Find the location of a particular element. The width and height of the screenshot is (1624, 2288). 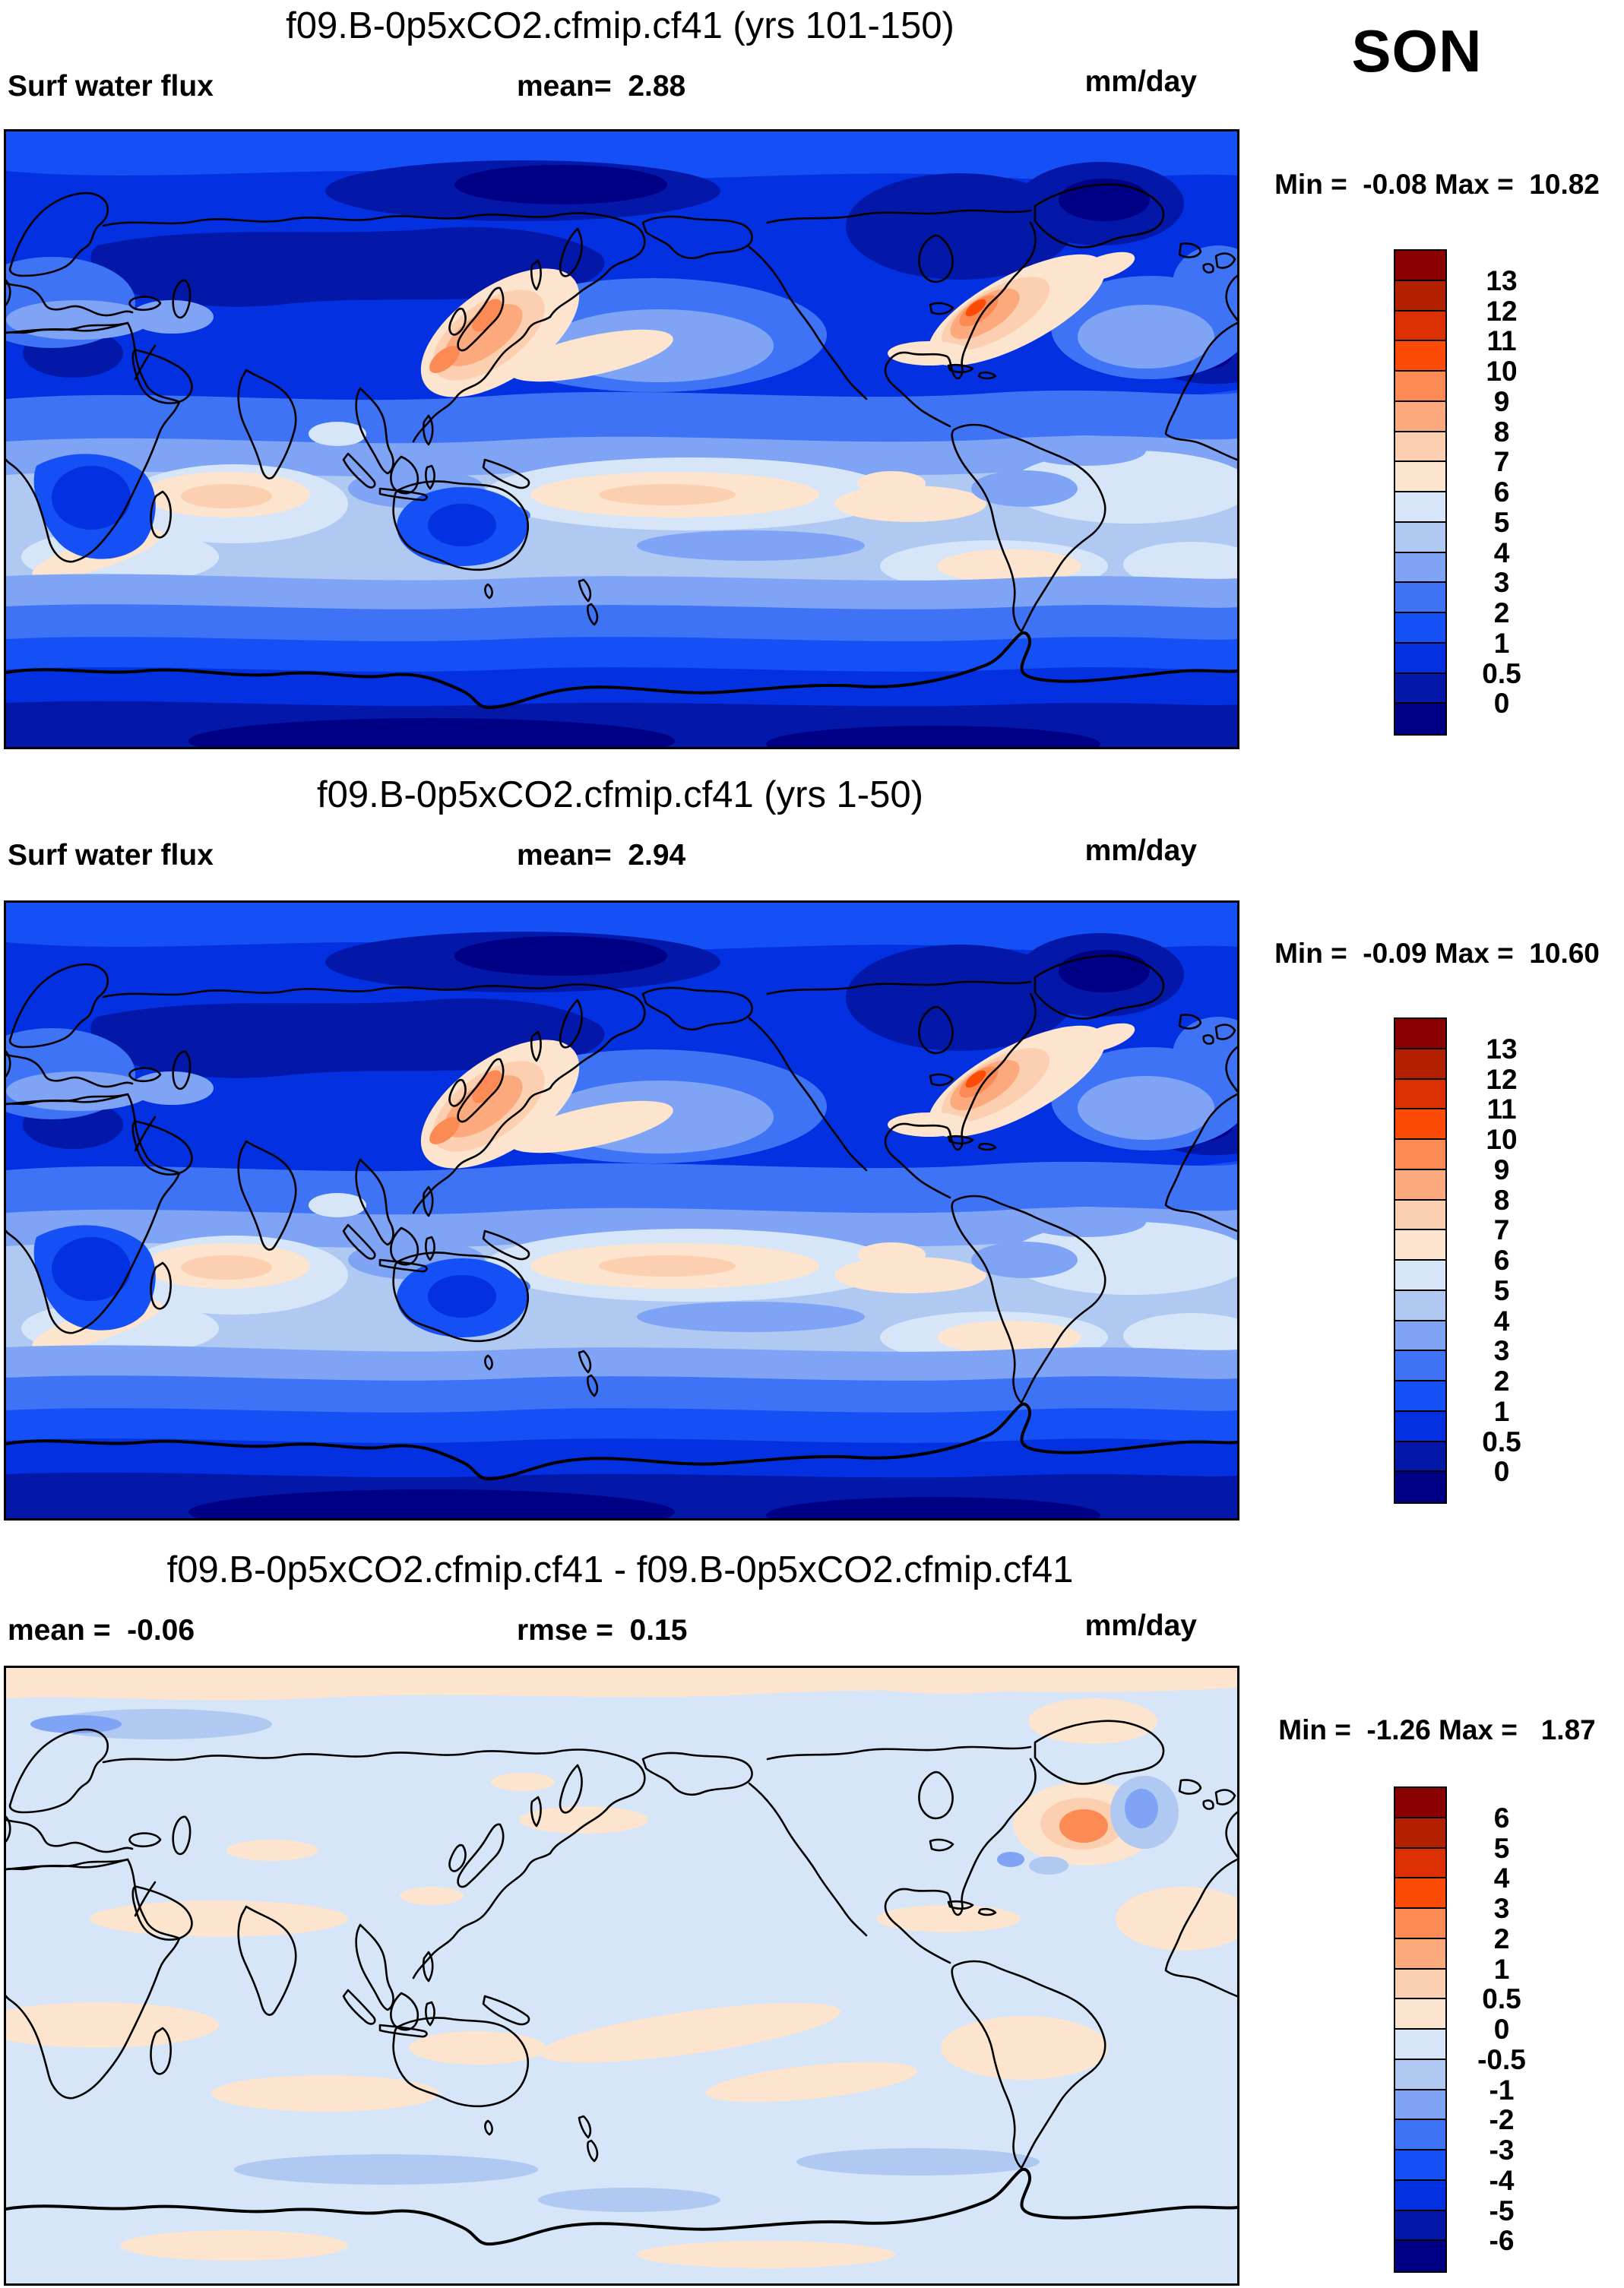

colorbar-tick-label: -0.5 is located at coordinates (1501, 2059).